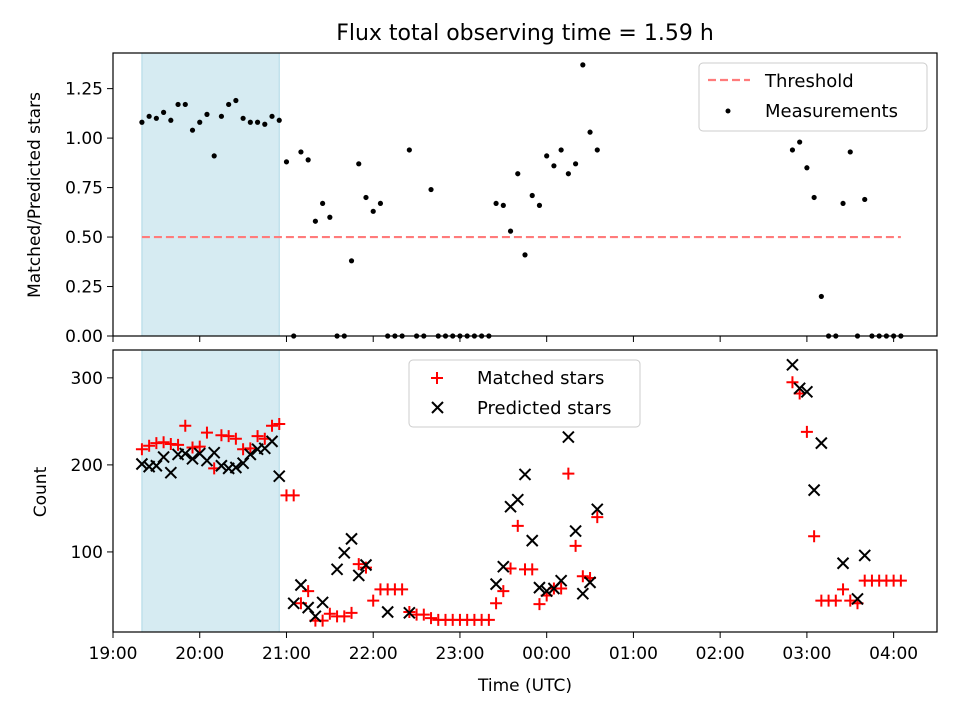  What do you see at coordinates (813, 97) in the screenshot?
I see `ratio-legend: Threshold Measurements` at bounding box center [813, 97].